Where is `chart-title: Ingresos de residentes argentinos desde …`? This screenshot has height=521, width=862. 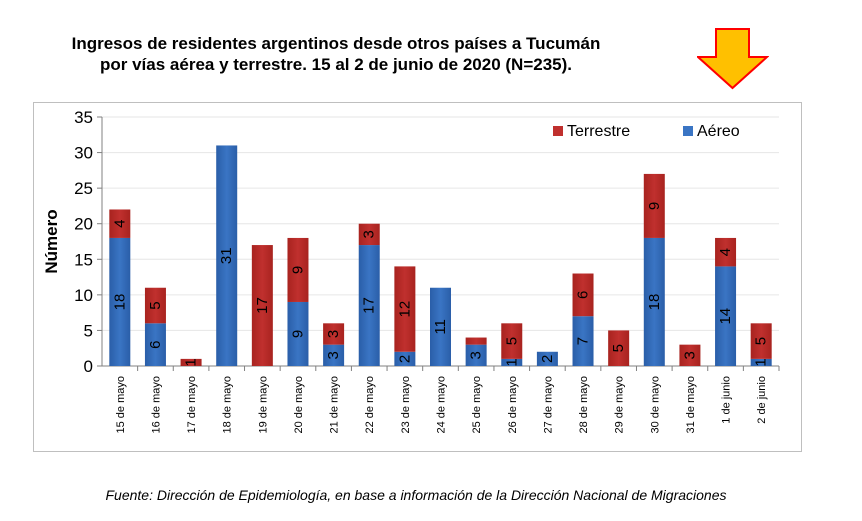 chart-title: Ingresos de residentes argentinos desde … is located at coordinates (336, 54).